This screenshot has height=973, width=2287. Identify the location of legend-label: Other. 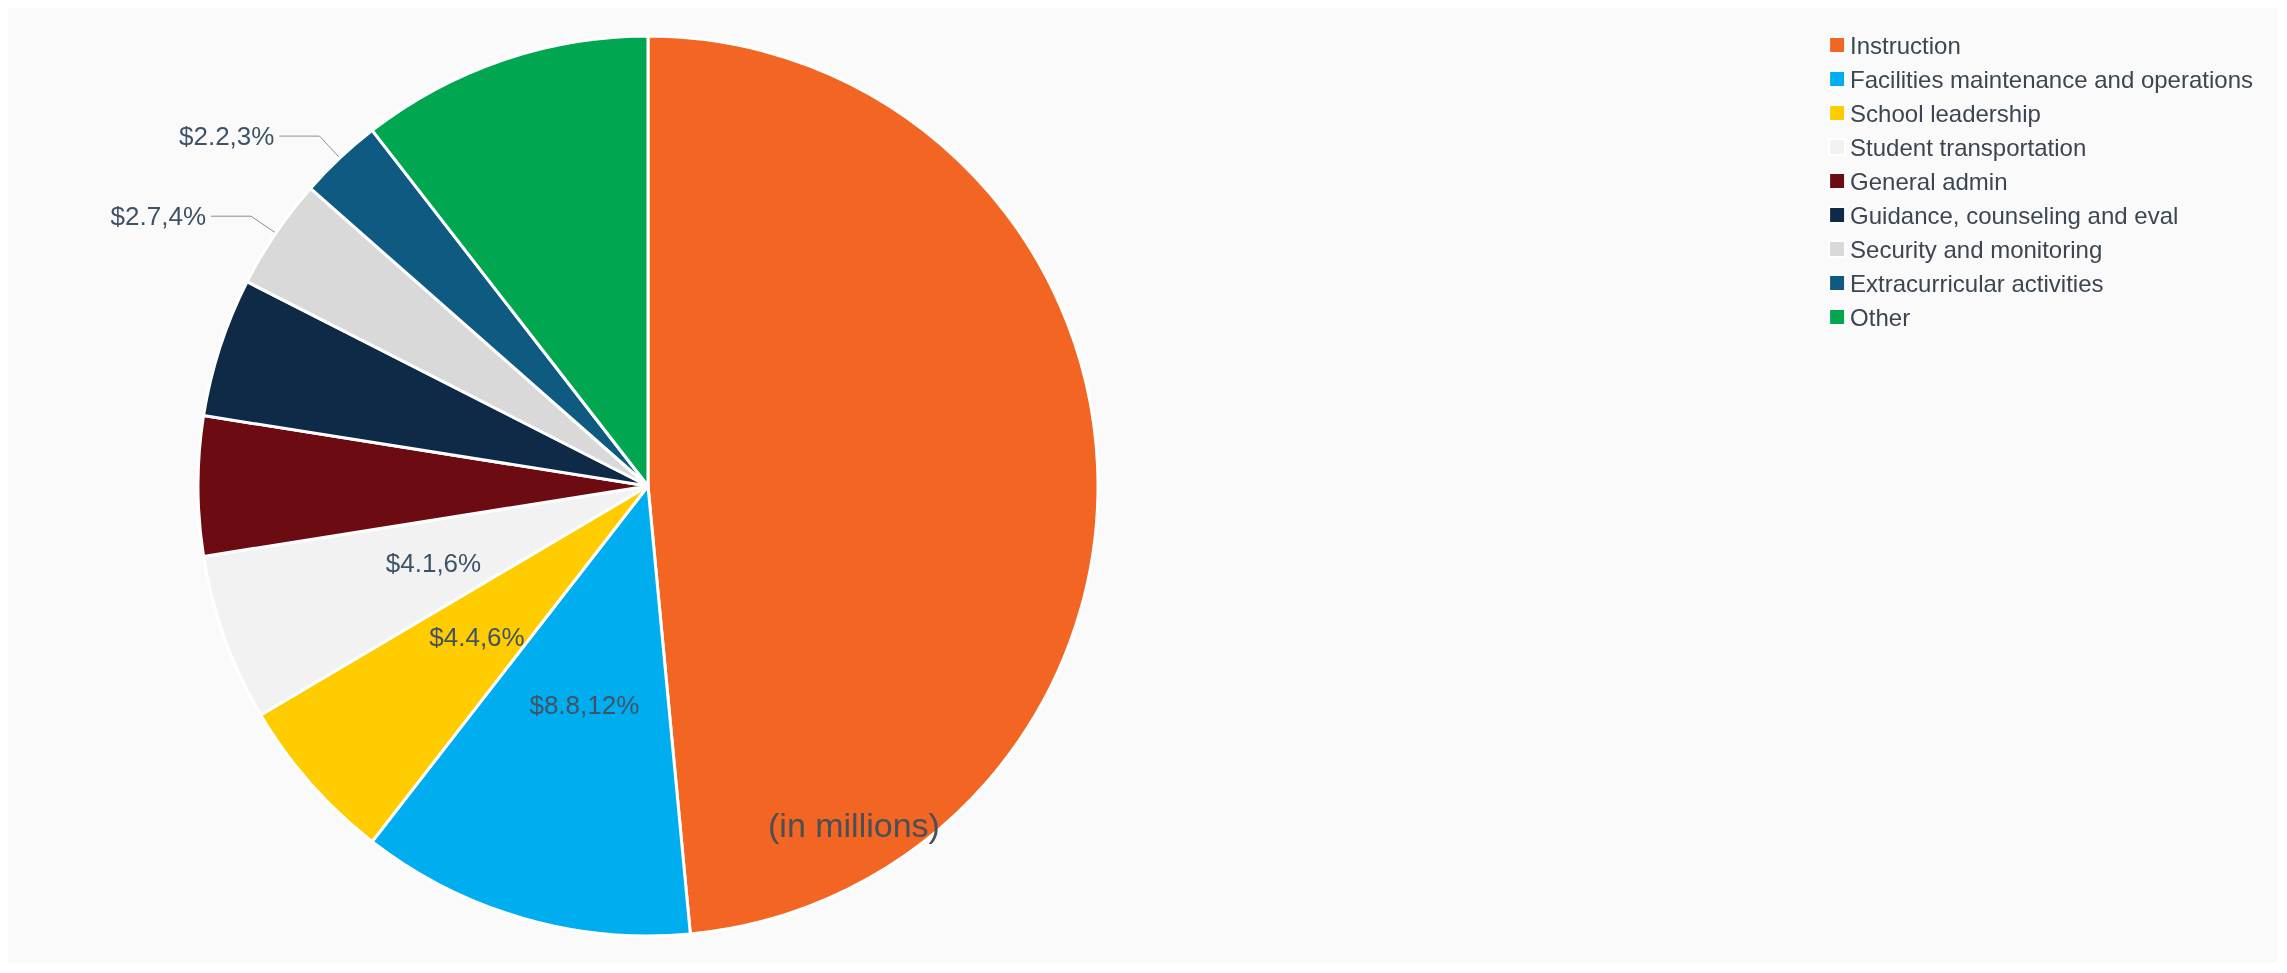
(1880, 317).